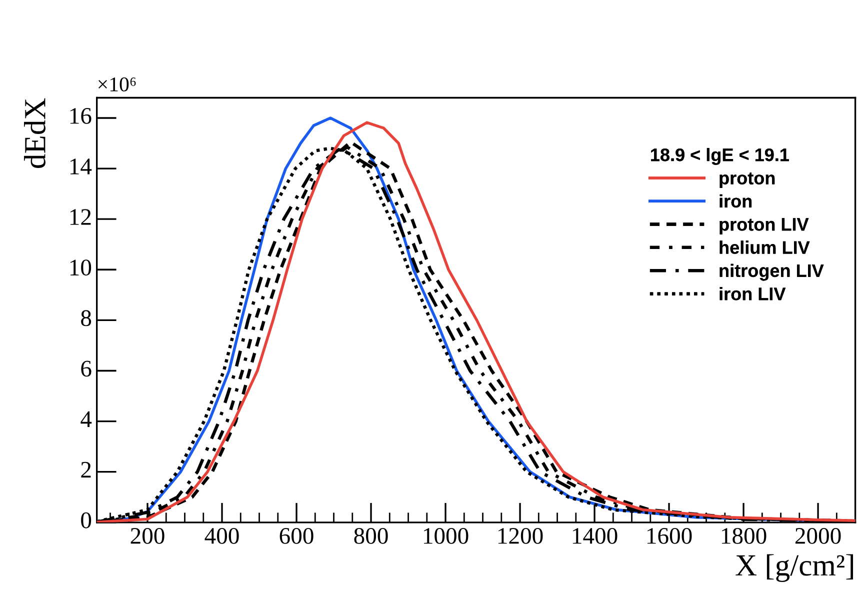 The image size is (857, 611). What do you see at coordinates (520, 536) in the screenshot?
I see `x-tick-label: 1200` at bounding box center [520, 536].